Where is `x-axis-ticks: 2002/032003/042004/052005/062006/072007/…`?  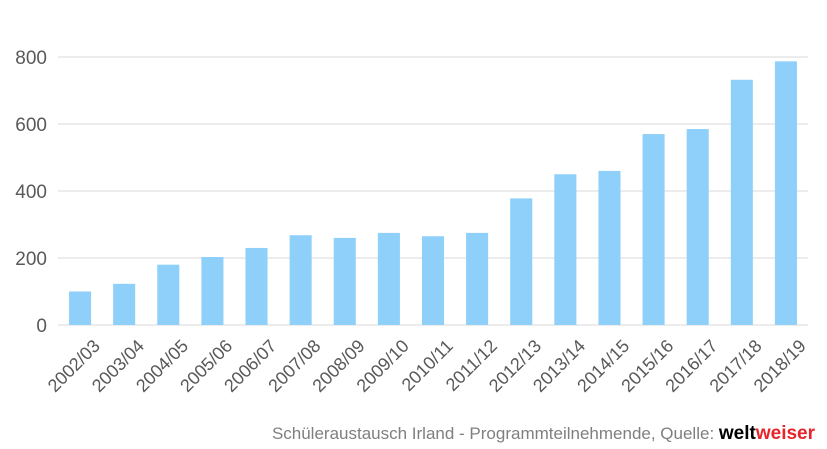 x-axis-ticks: 2002/032003/042004/052005/062006/072007/… is located at coordinates (427, 366).